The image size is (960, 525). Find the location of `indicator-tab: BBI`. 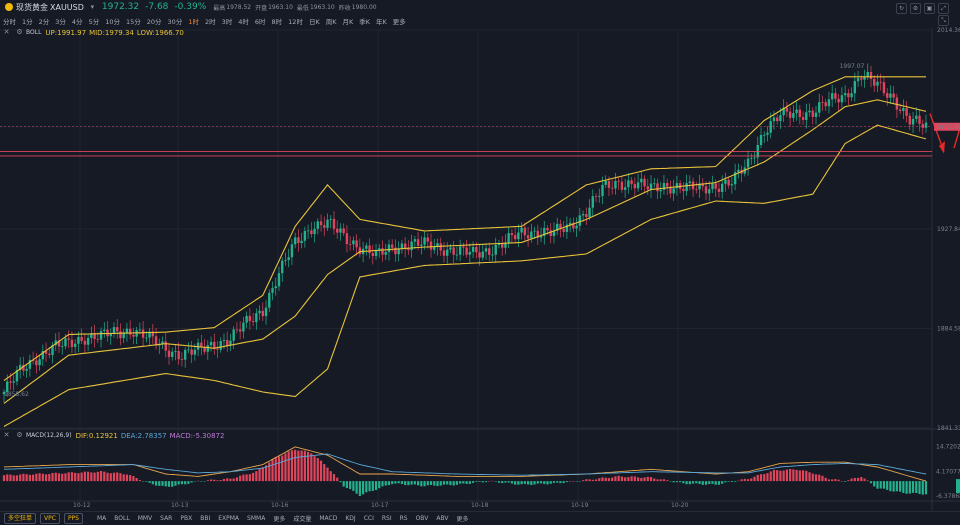

indicator-tab: BBI is located at coordinates (205, 518).